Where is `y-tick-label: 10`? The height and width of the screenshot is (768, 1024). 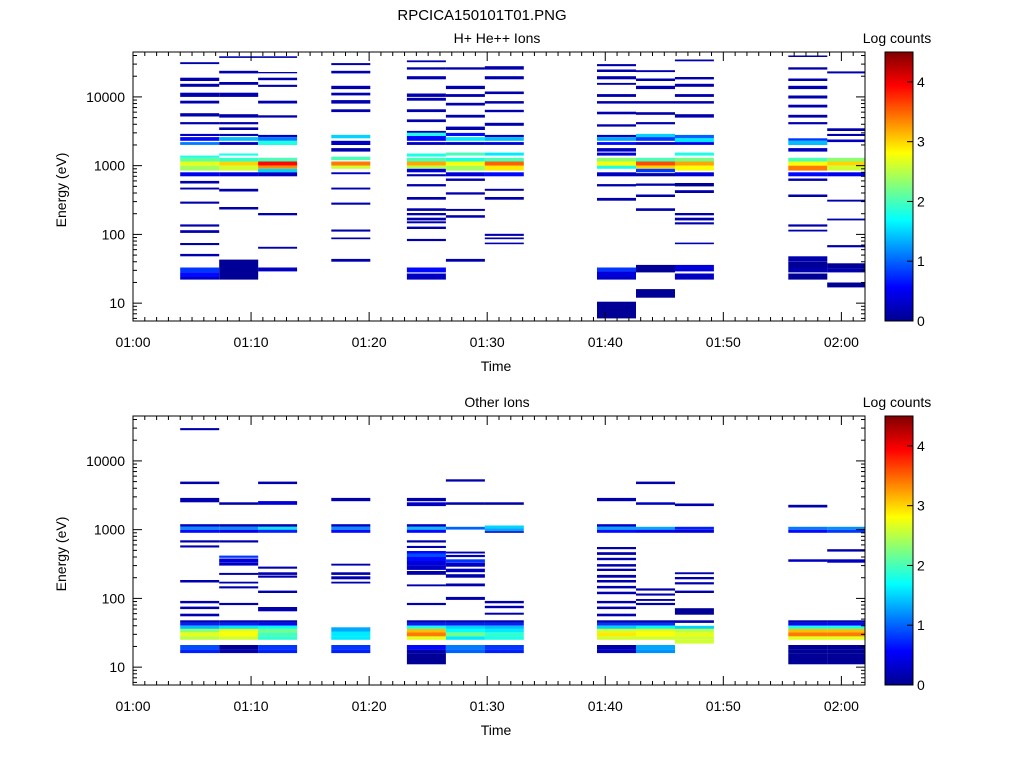
y-tick-label: 10 is located at coordinates (117, 303).